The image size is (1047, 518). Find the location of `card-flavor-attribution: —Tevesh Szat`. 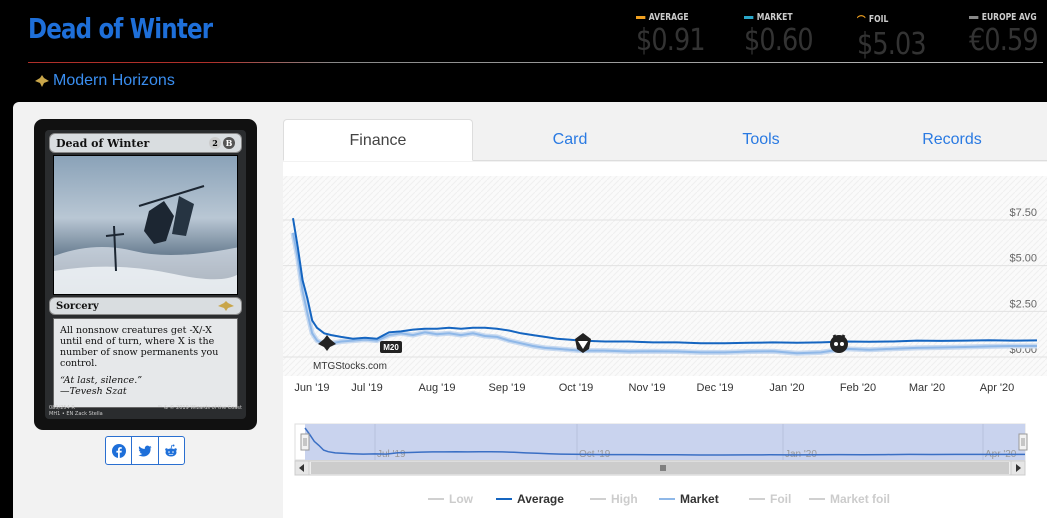

card-flavor-attribution: —Tevesh Szat is located at coordinates (93, 391).